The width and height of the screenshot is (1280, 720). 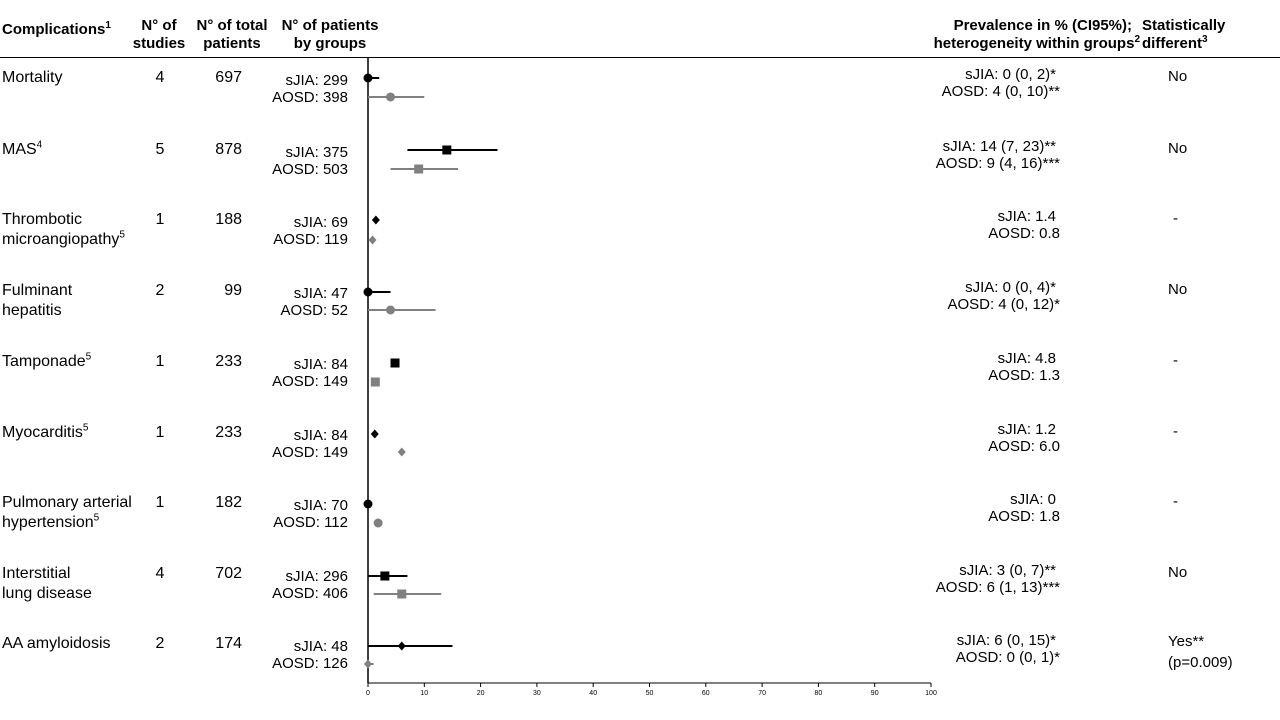 I want to click on aosd-count: AOSD: 126, so click(x=310, y=663).